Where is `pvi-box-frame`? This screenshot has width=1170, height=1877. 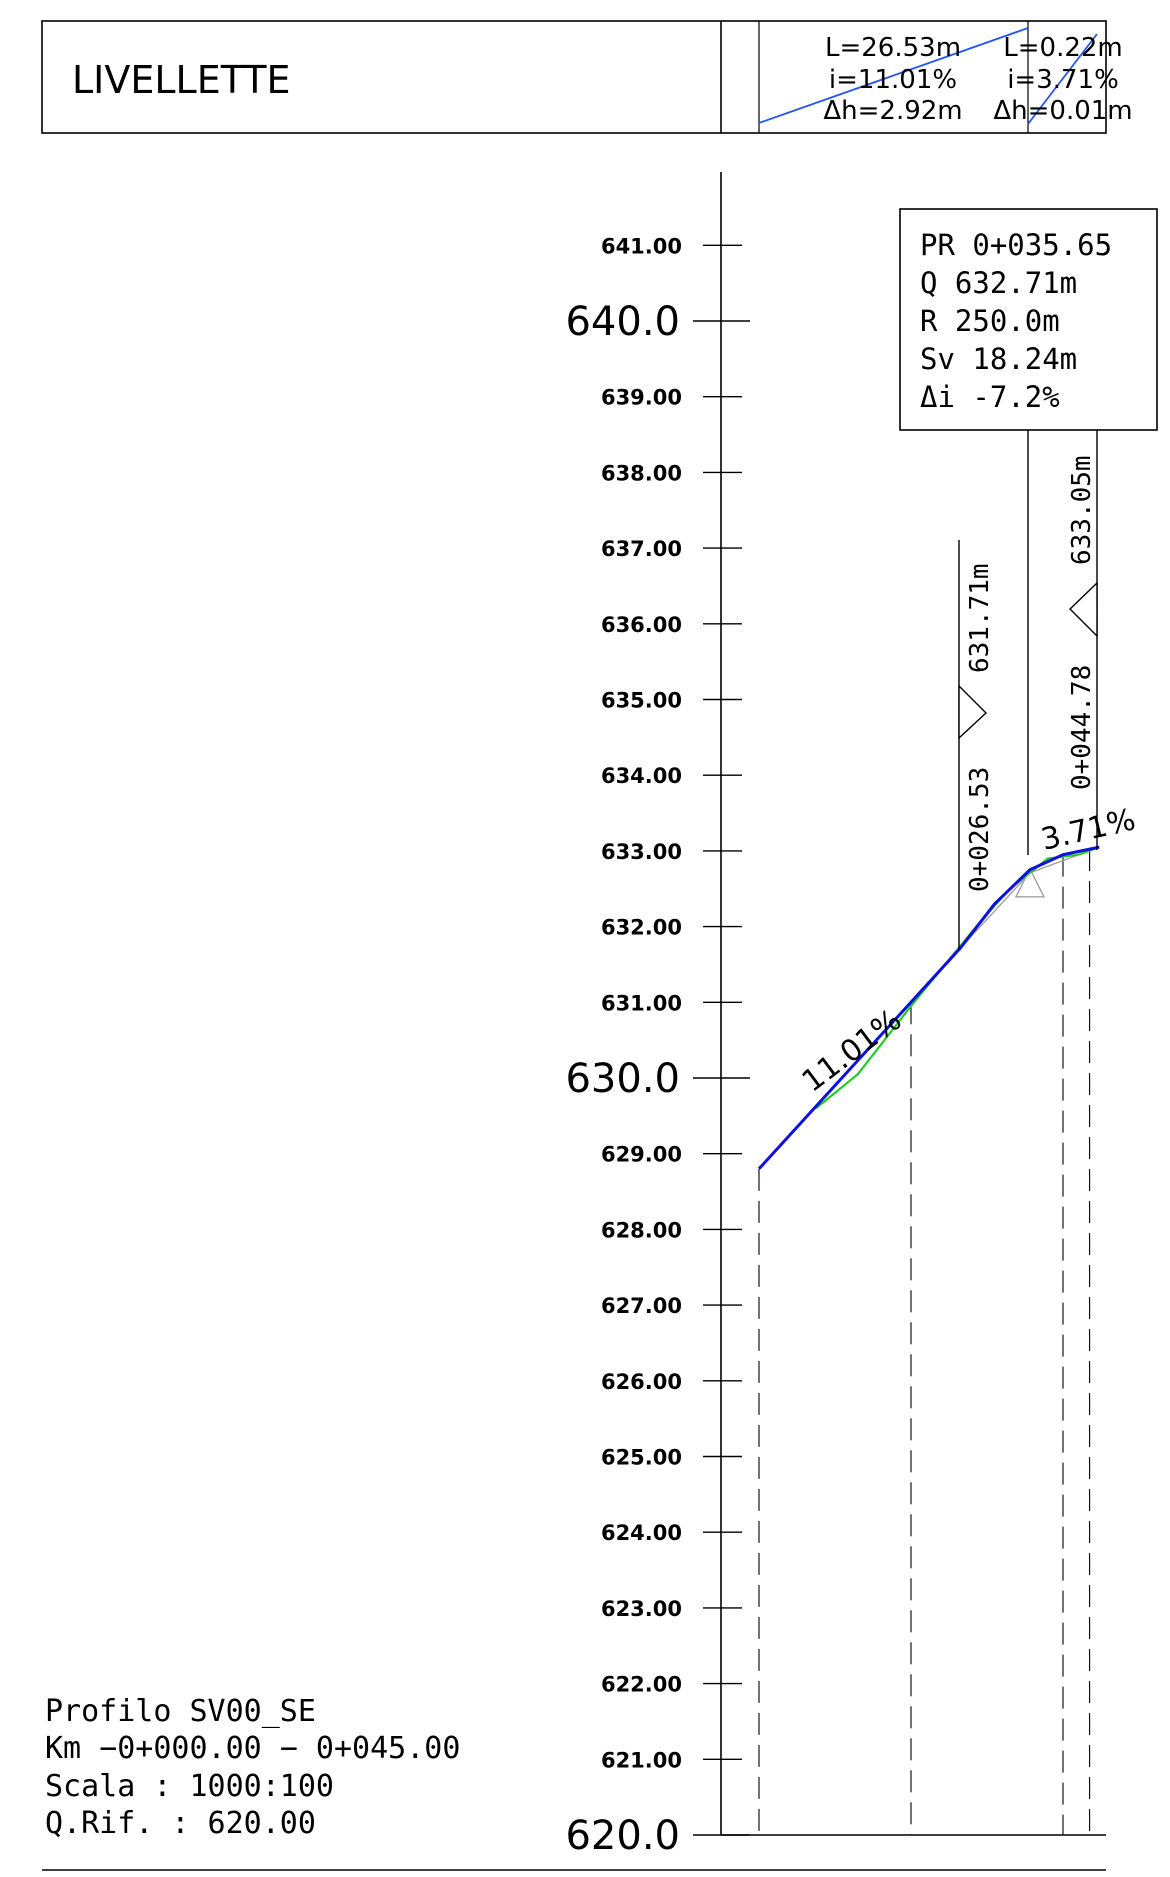 pvi-box-frame is located at coordinates (1028, 319).